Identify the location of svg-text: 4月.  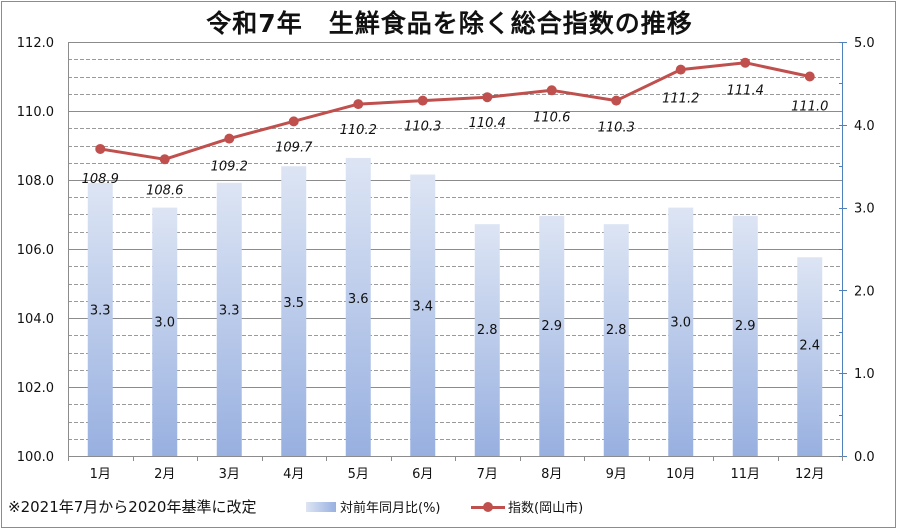
(293, 474).